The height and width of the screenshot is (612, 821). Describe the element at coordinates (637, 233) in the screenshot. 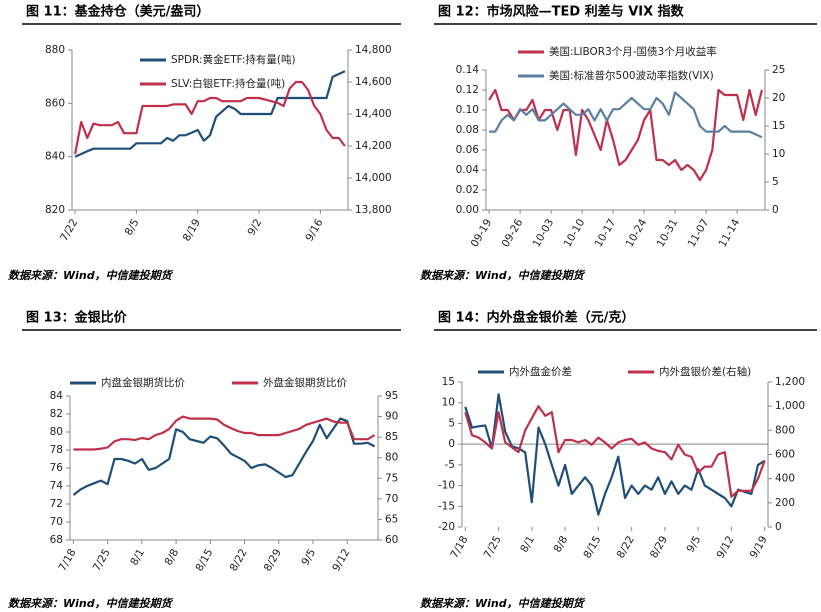

I see `x-tick-label: 10-24` at that location.